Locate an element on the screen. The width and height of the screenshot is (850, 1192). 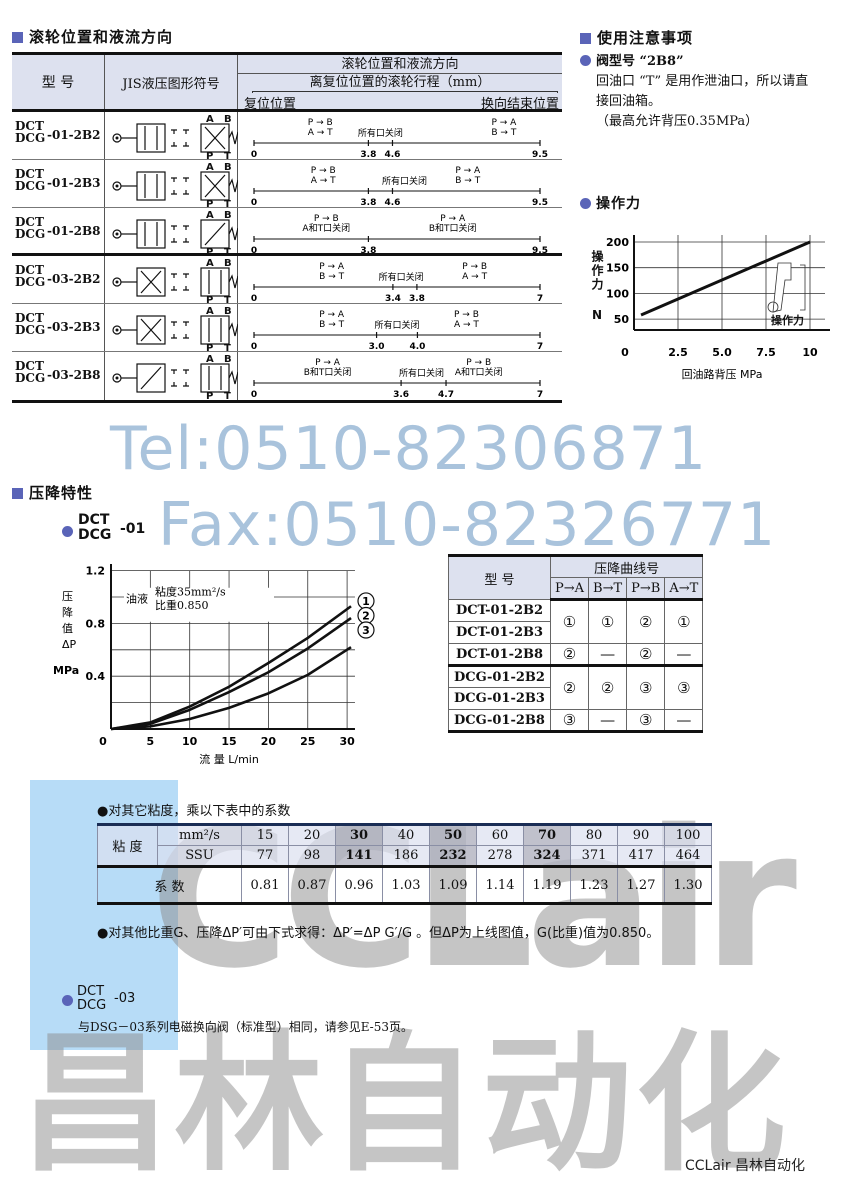
inset-roller-icon is located at coordinates (773, 307).